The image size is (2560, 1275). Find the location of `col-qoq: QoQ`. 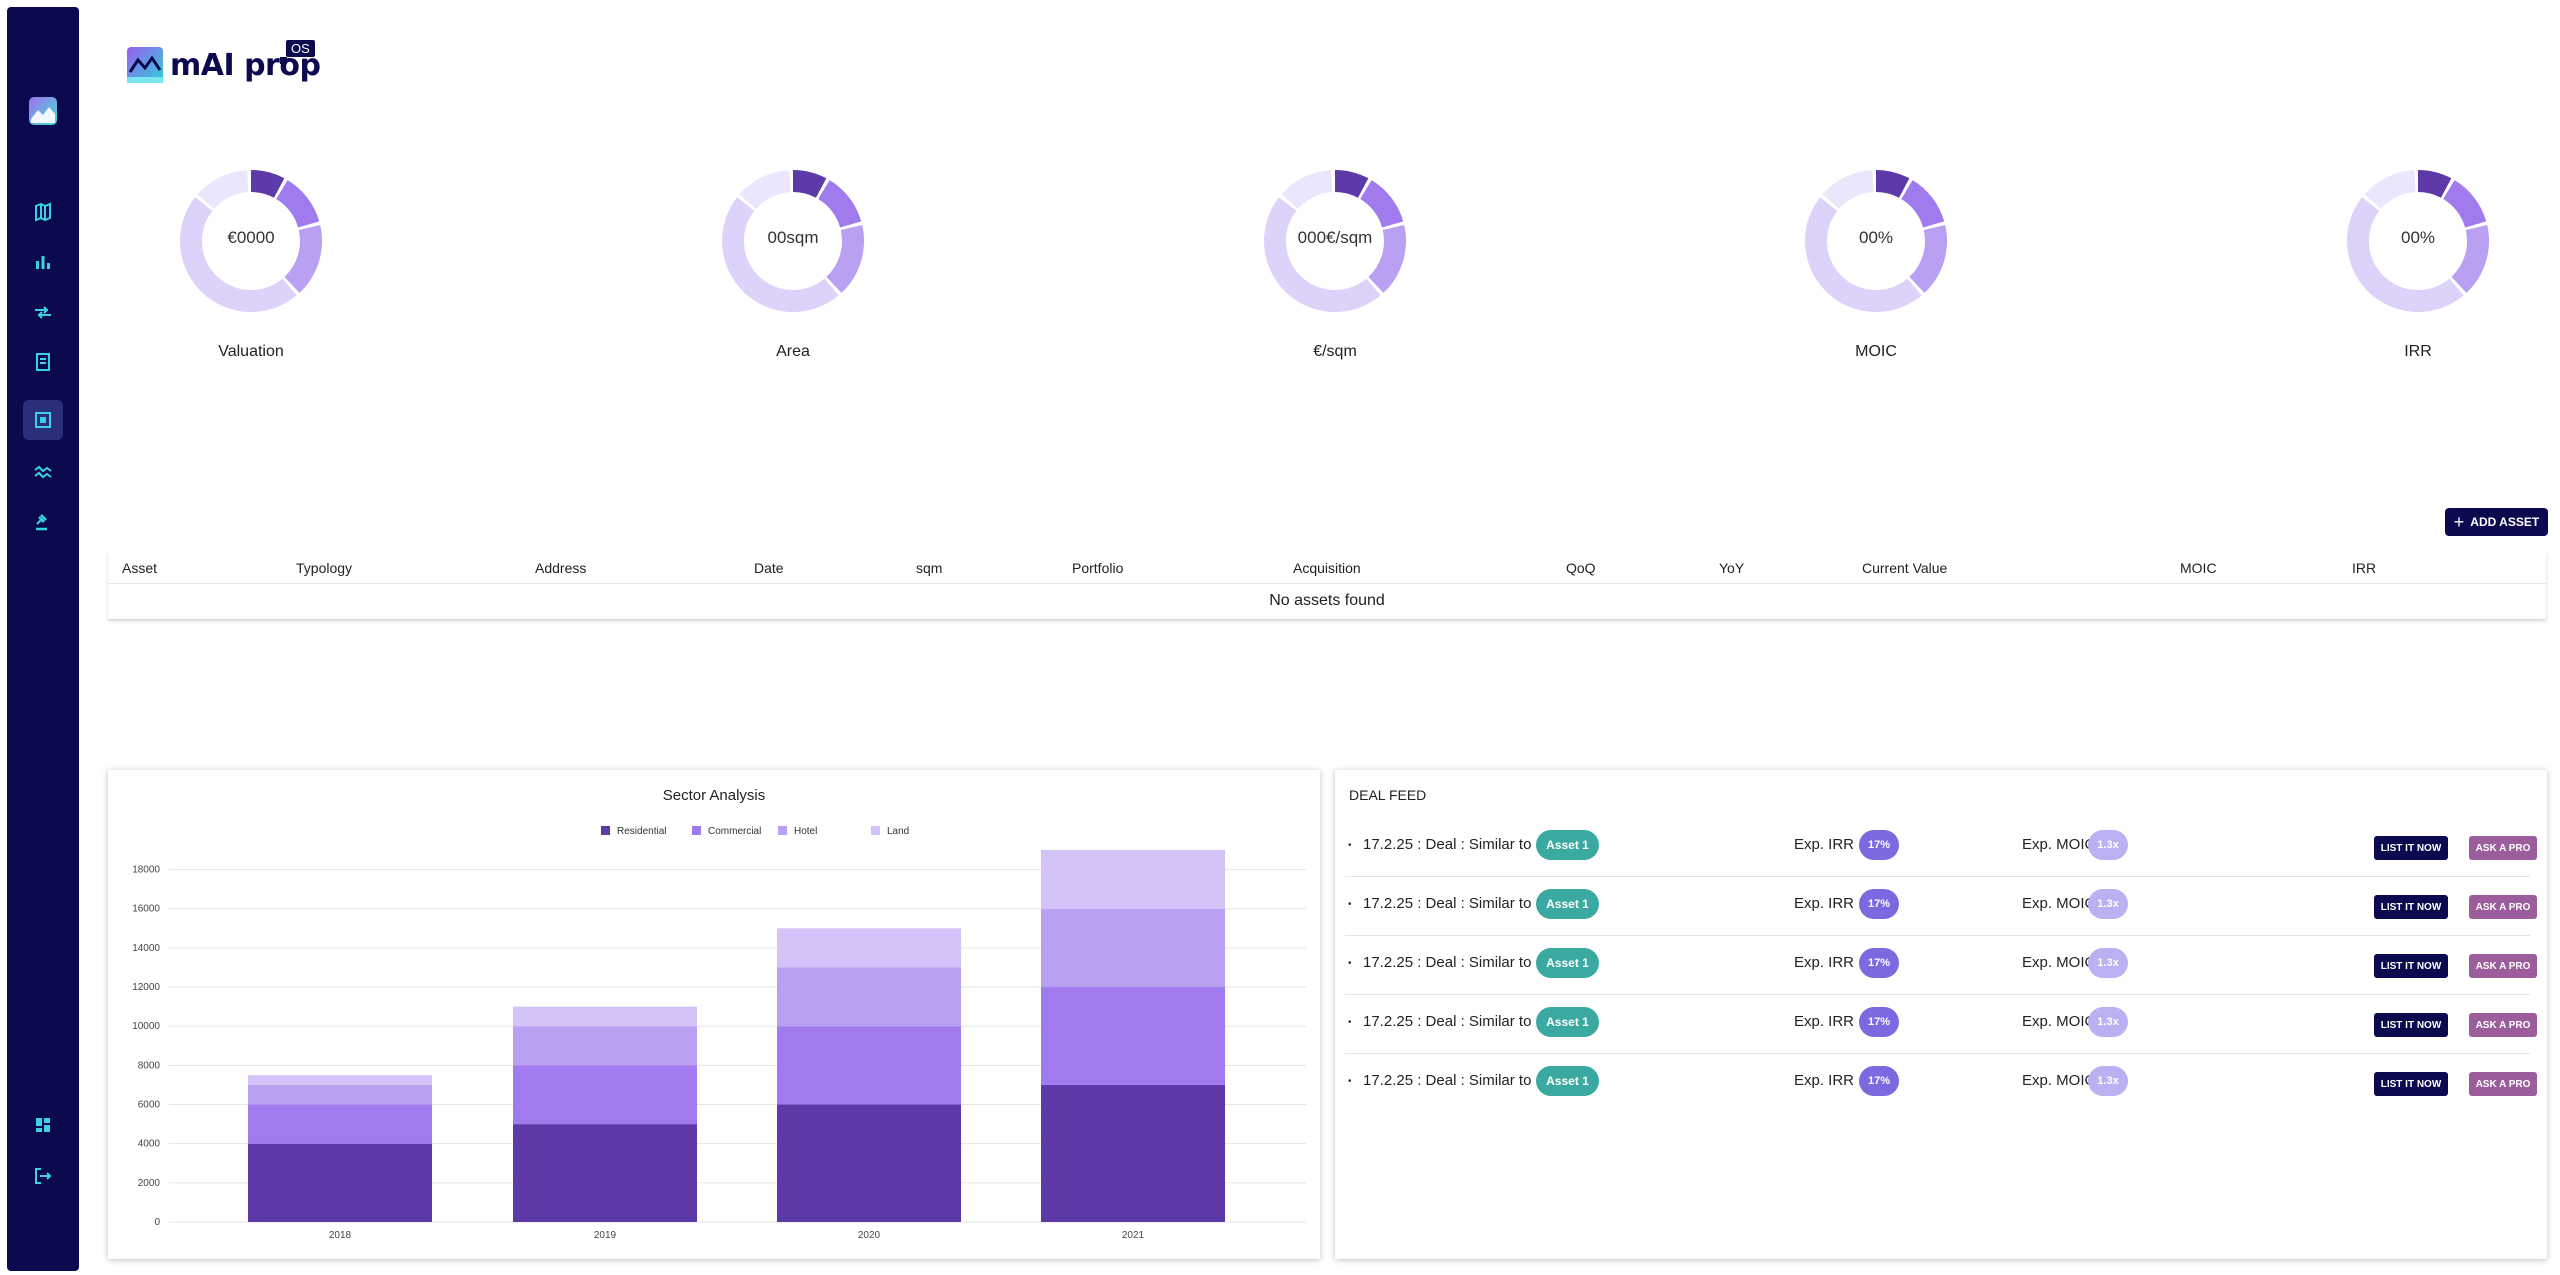

col-qoq: QoQ is located at coordinates (1581, 568).